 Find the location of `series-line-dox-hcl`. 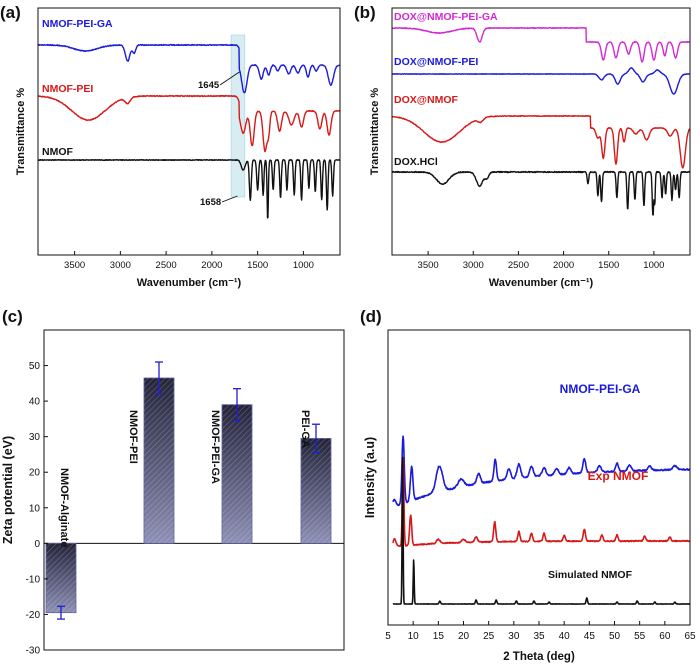

series-line-dox-hcl is located at coordinates (541, 193).